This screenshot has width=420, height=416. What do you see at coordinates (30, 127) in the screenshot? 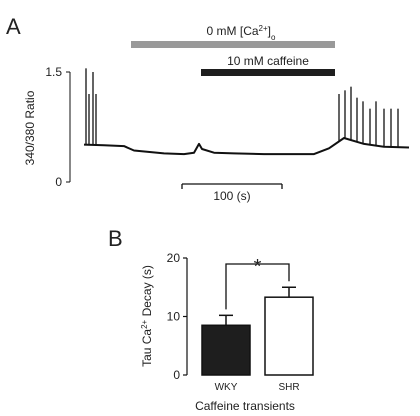
I see `panel-a-y-axis-label: 340/380 Ratio` at bounding box center [30, 127].